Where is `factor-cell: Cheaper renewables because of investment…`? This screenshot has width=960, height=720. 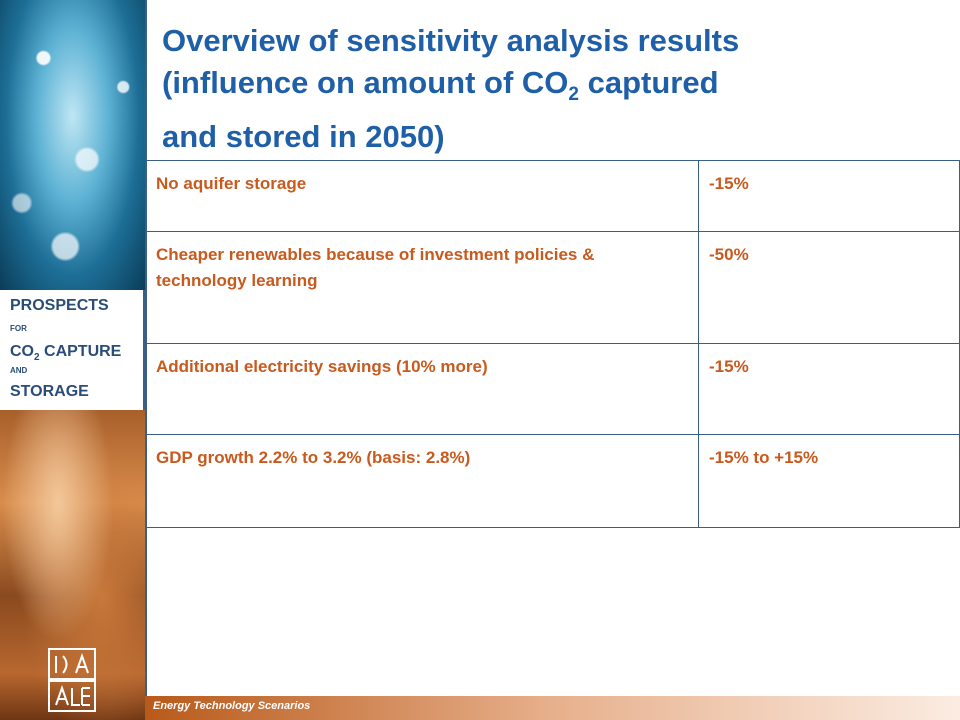
factor-cell: Cheaper renewables because of investment… is located at coordinates (422, 287).